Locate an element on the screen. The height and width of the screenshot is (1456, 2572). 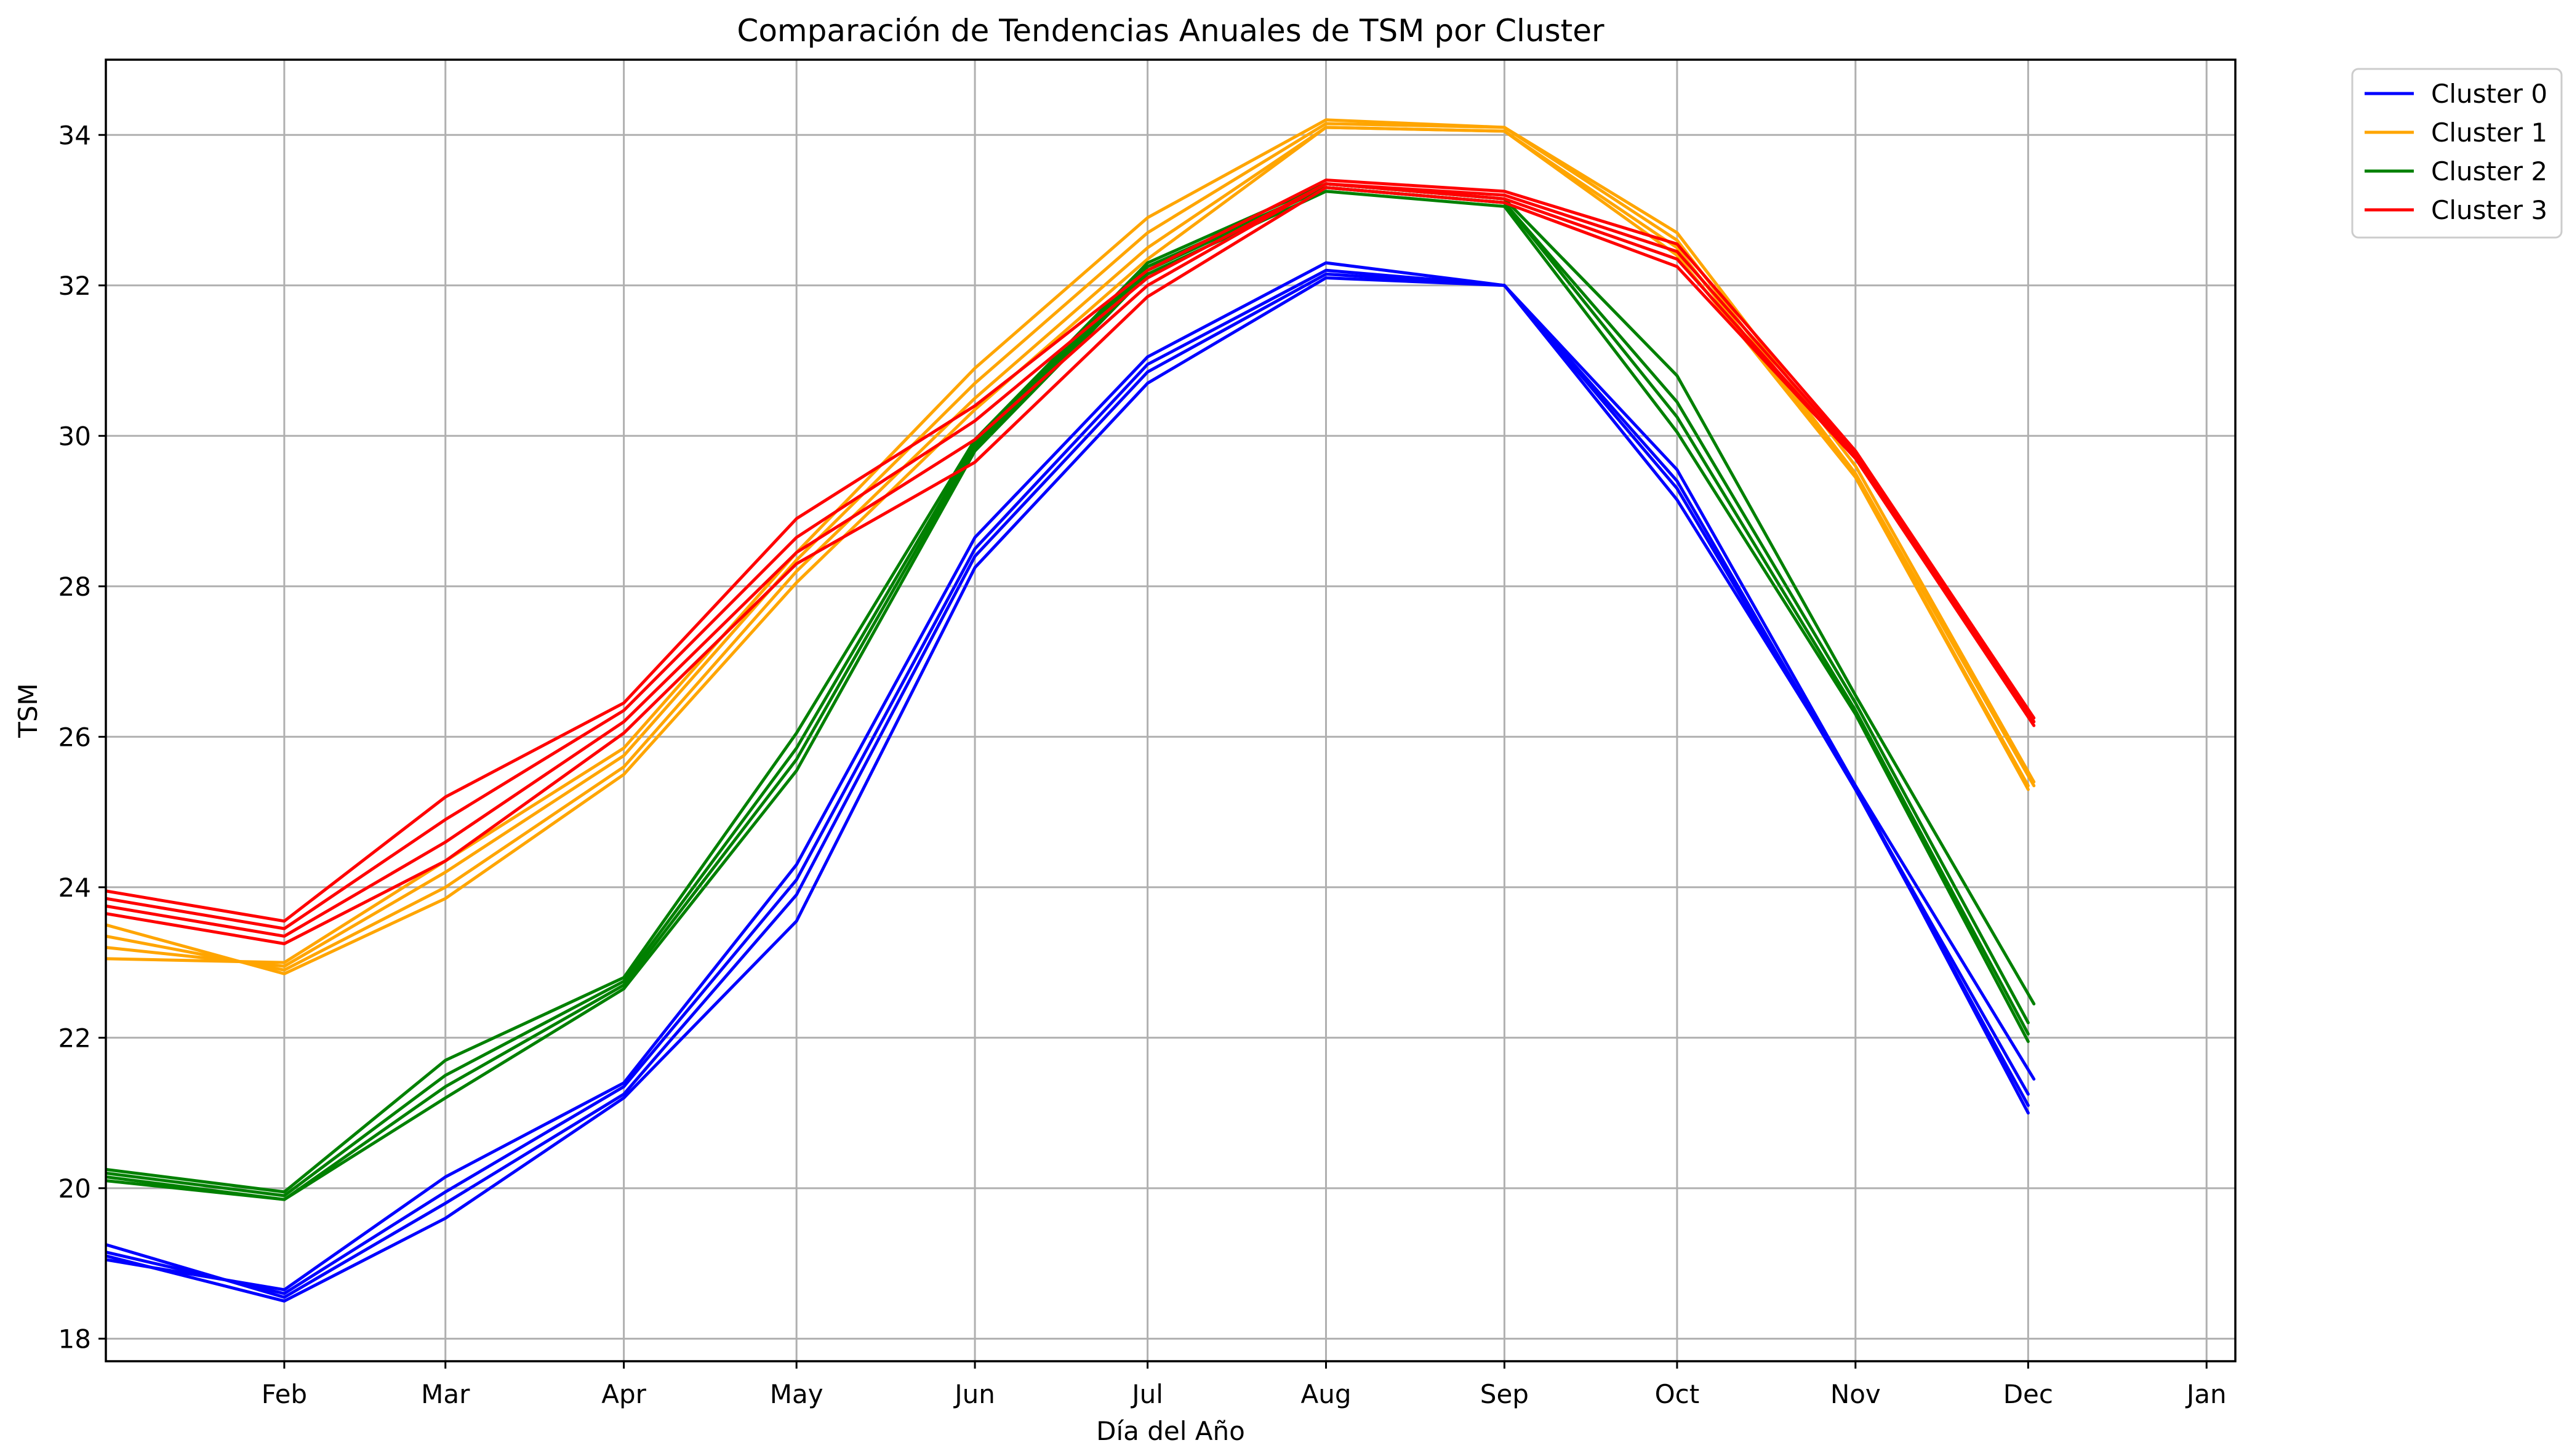
y-tick-label: 28 is located at coordinates (74, 587).